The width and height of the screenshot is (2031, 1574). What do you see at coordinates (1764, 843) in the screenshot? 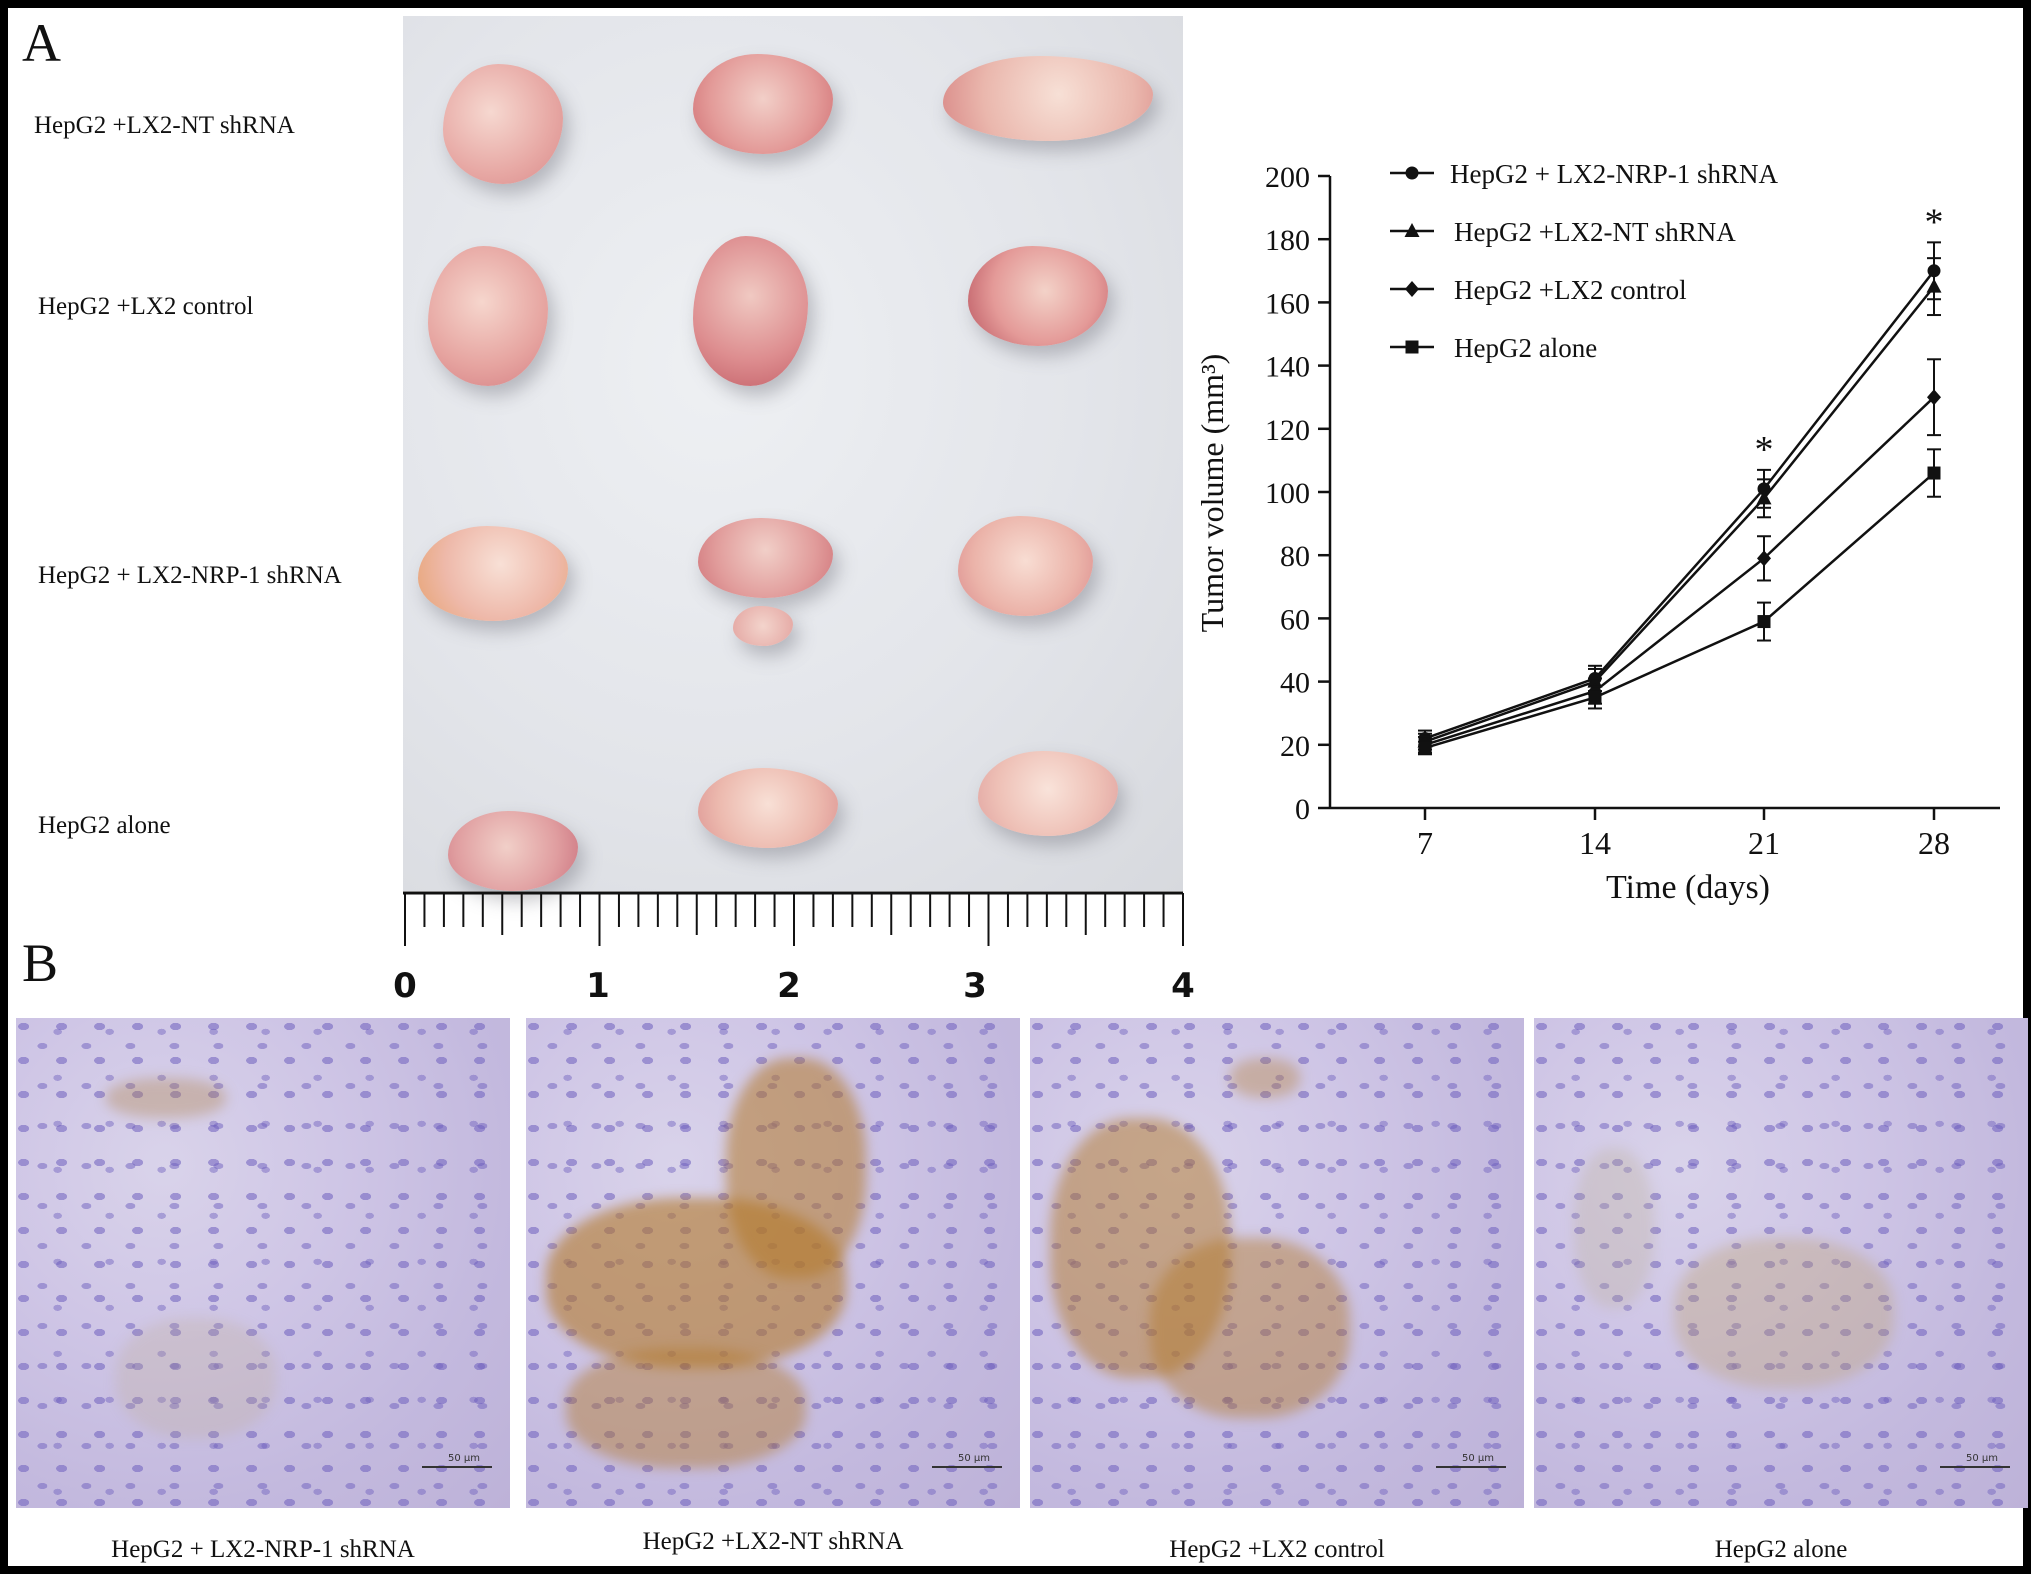
I see `x-tick-label: 21` at bounding box center [1764, 843].